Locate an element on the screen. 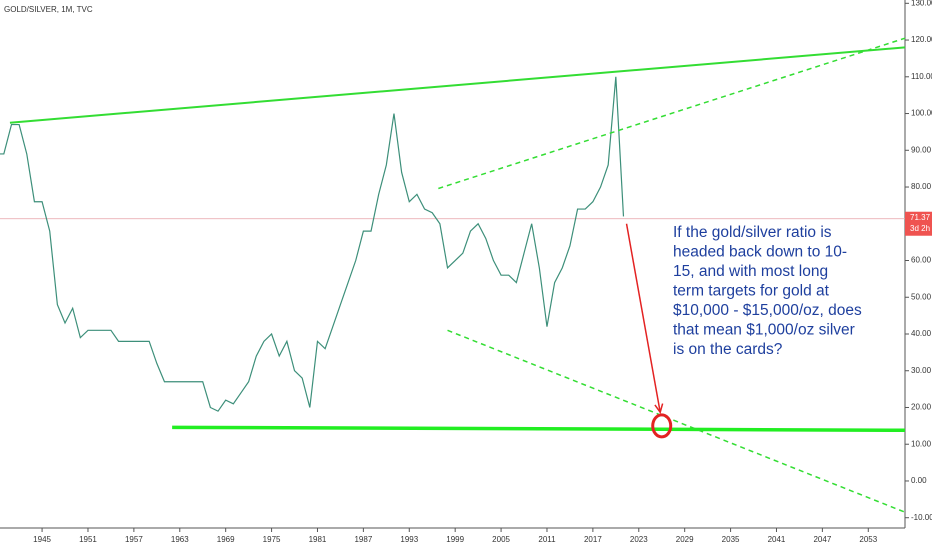  y-tick-label: 100.00 is located at coordinates (921, 113).